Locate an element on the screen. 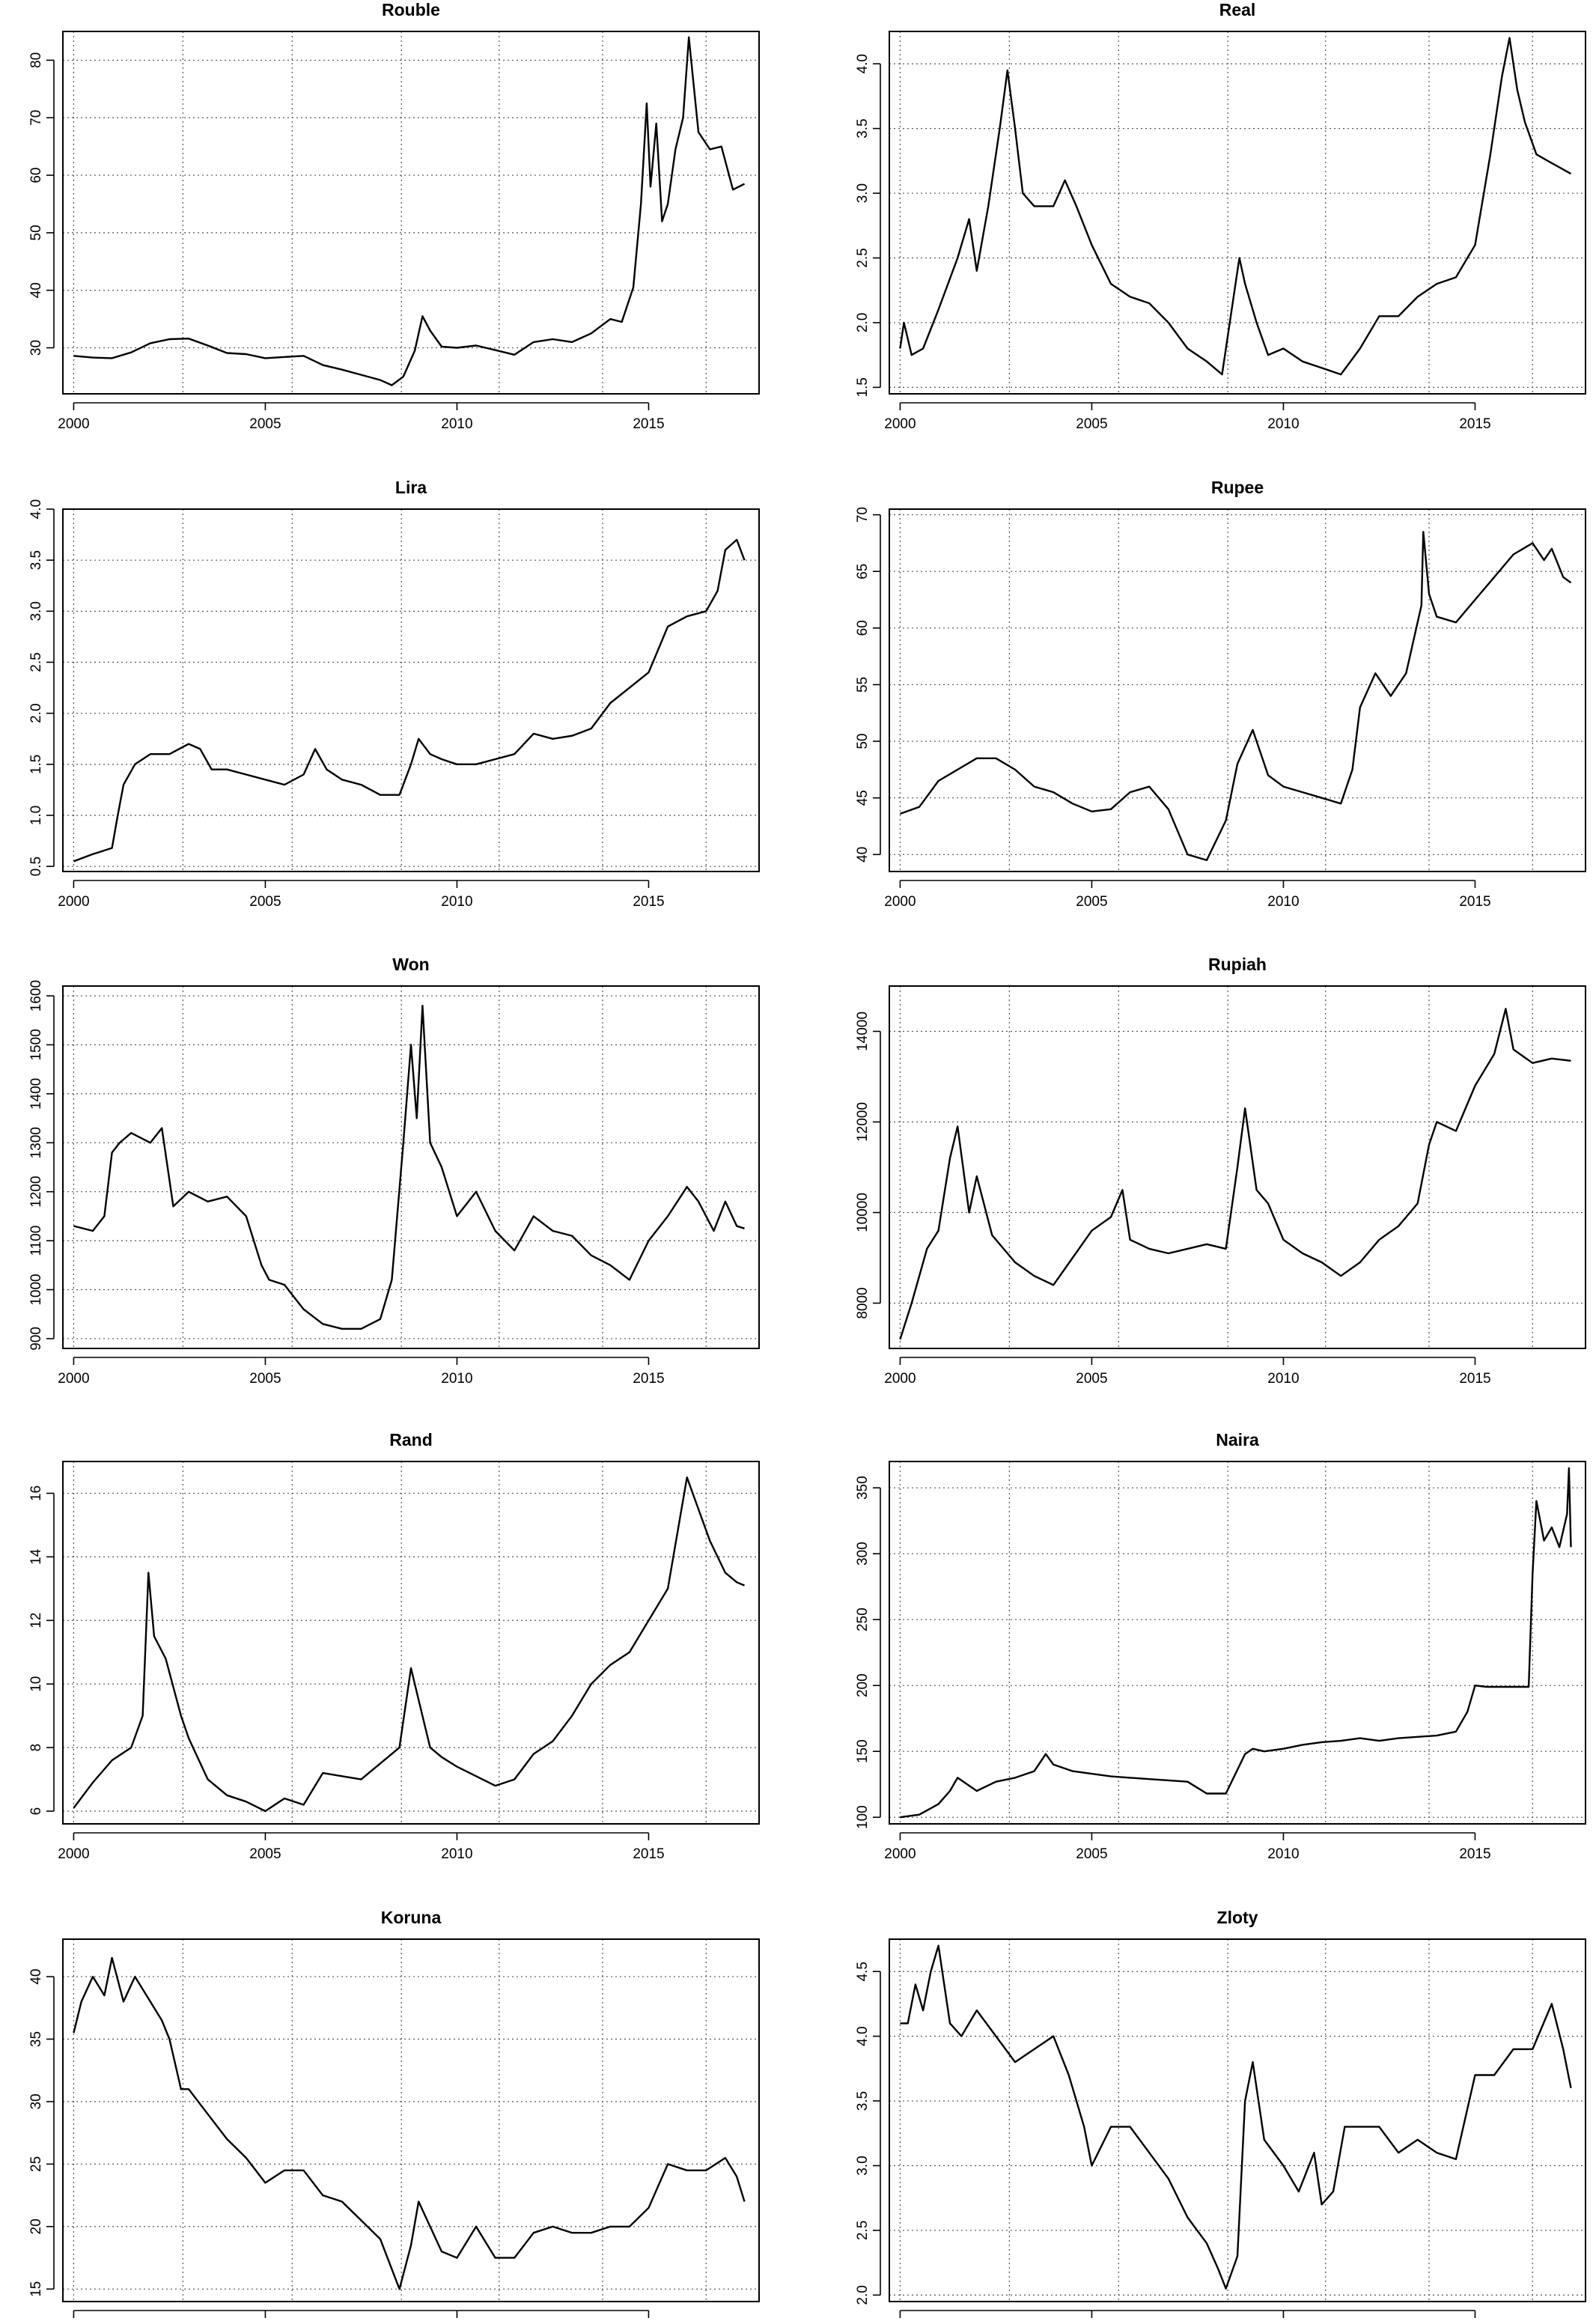  panel-rouble: Rouble 2000 2005 2010 2015 30 40 50 60 70 80 is located at coordinates (394, 216).